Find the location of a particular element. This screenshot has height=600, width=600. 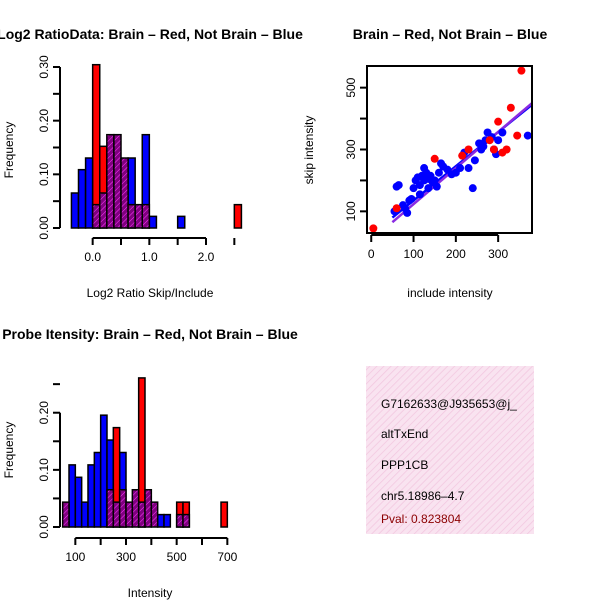

scatter-fit-line is located at coordinates (461, 163).